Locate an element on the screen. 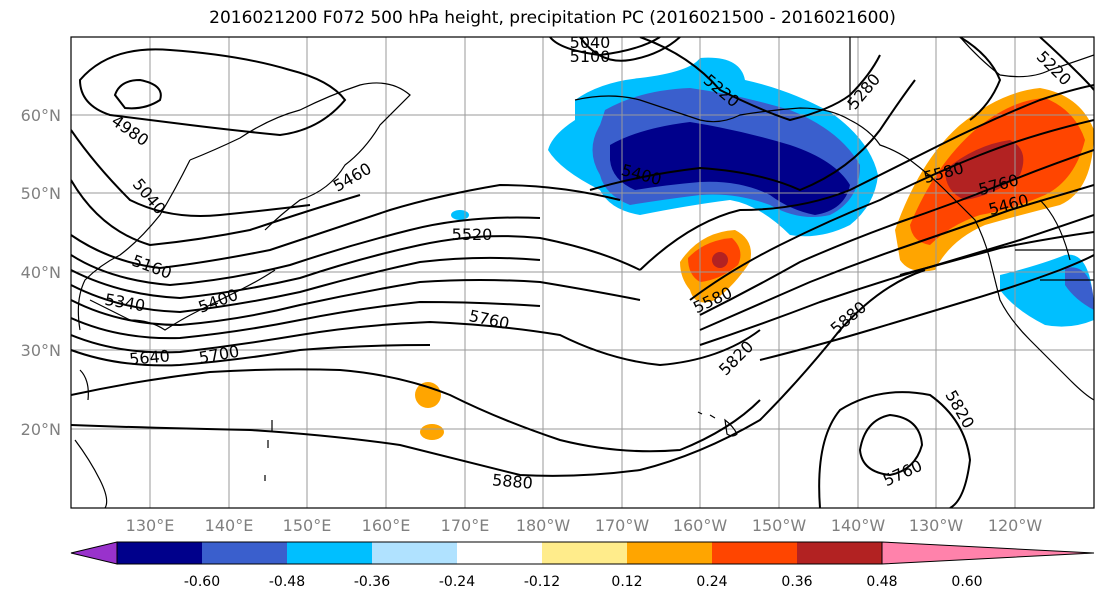  lon-label: 170°W is located at coordinates (622, 525).